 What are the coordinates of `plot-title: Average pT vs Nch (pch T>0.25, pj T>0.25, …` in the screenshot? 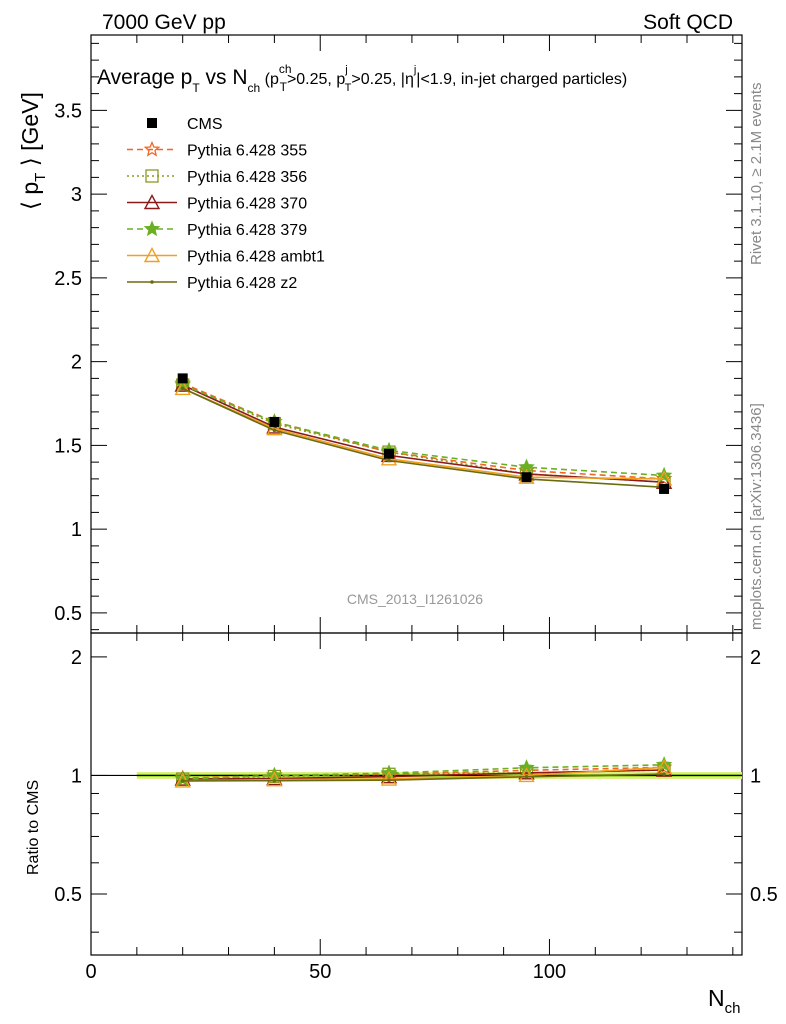 It's located at (362, 78).